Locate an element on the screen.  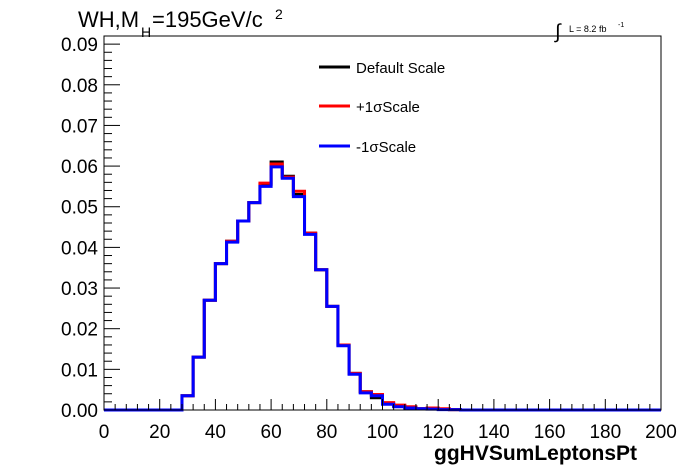
y-tick-label: 0.04 is located at coordinates (79, 248).